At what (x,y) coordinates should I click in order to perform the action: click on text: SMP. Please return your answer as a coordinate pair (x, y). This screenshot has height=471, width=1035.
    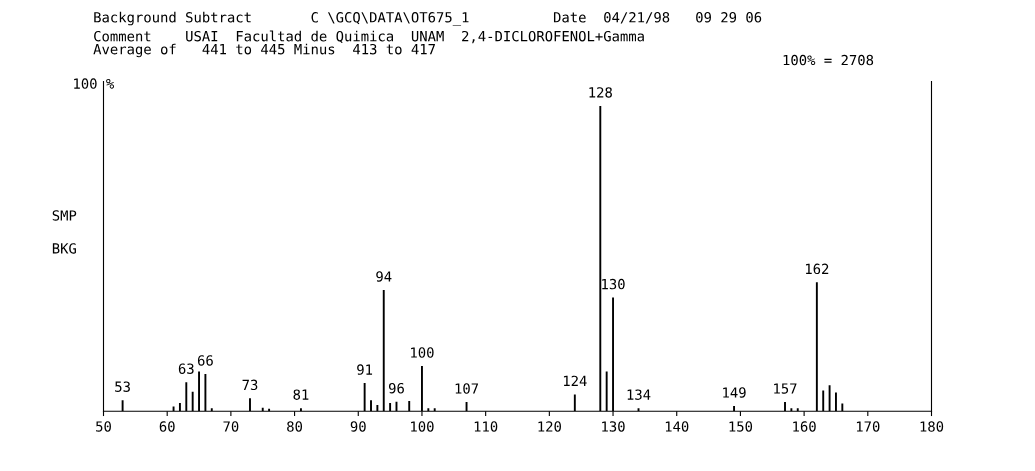
    Looking at the image, I should click on (64, 215).